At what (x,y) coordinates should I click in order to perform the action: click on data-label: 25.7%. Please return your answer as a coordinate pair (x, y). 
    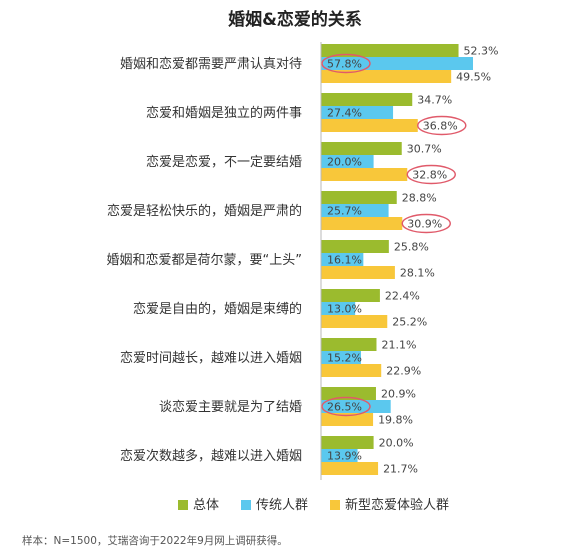
    Looking at the image, I should click on (344, 211).